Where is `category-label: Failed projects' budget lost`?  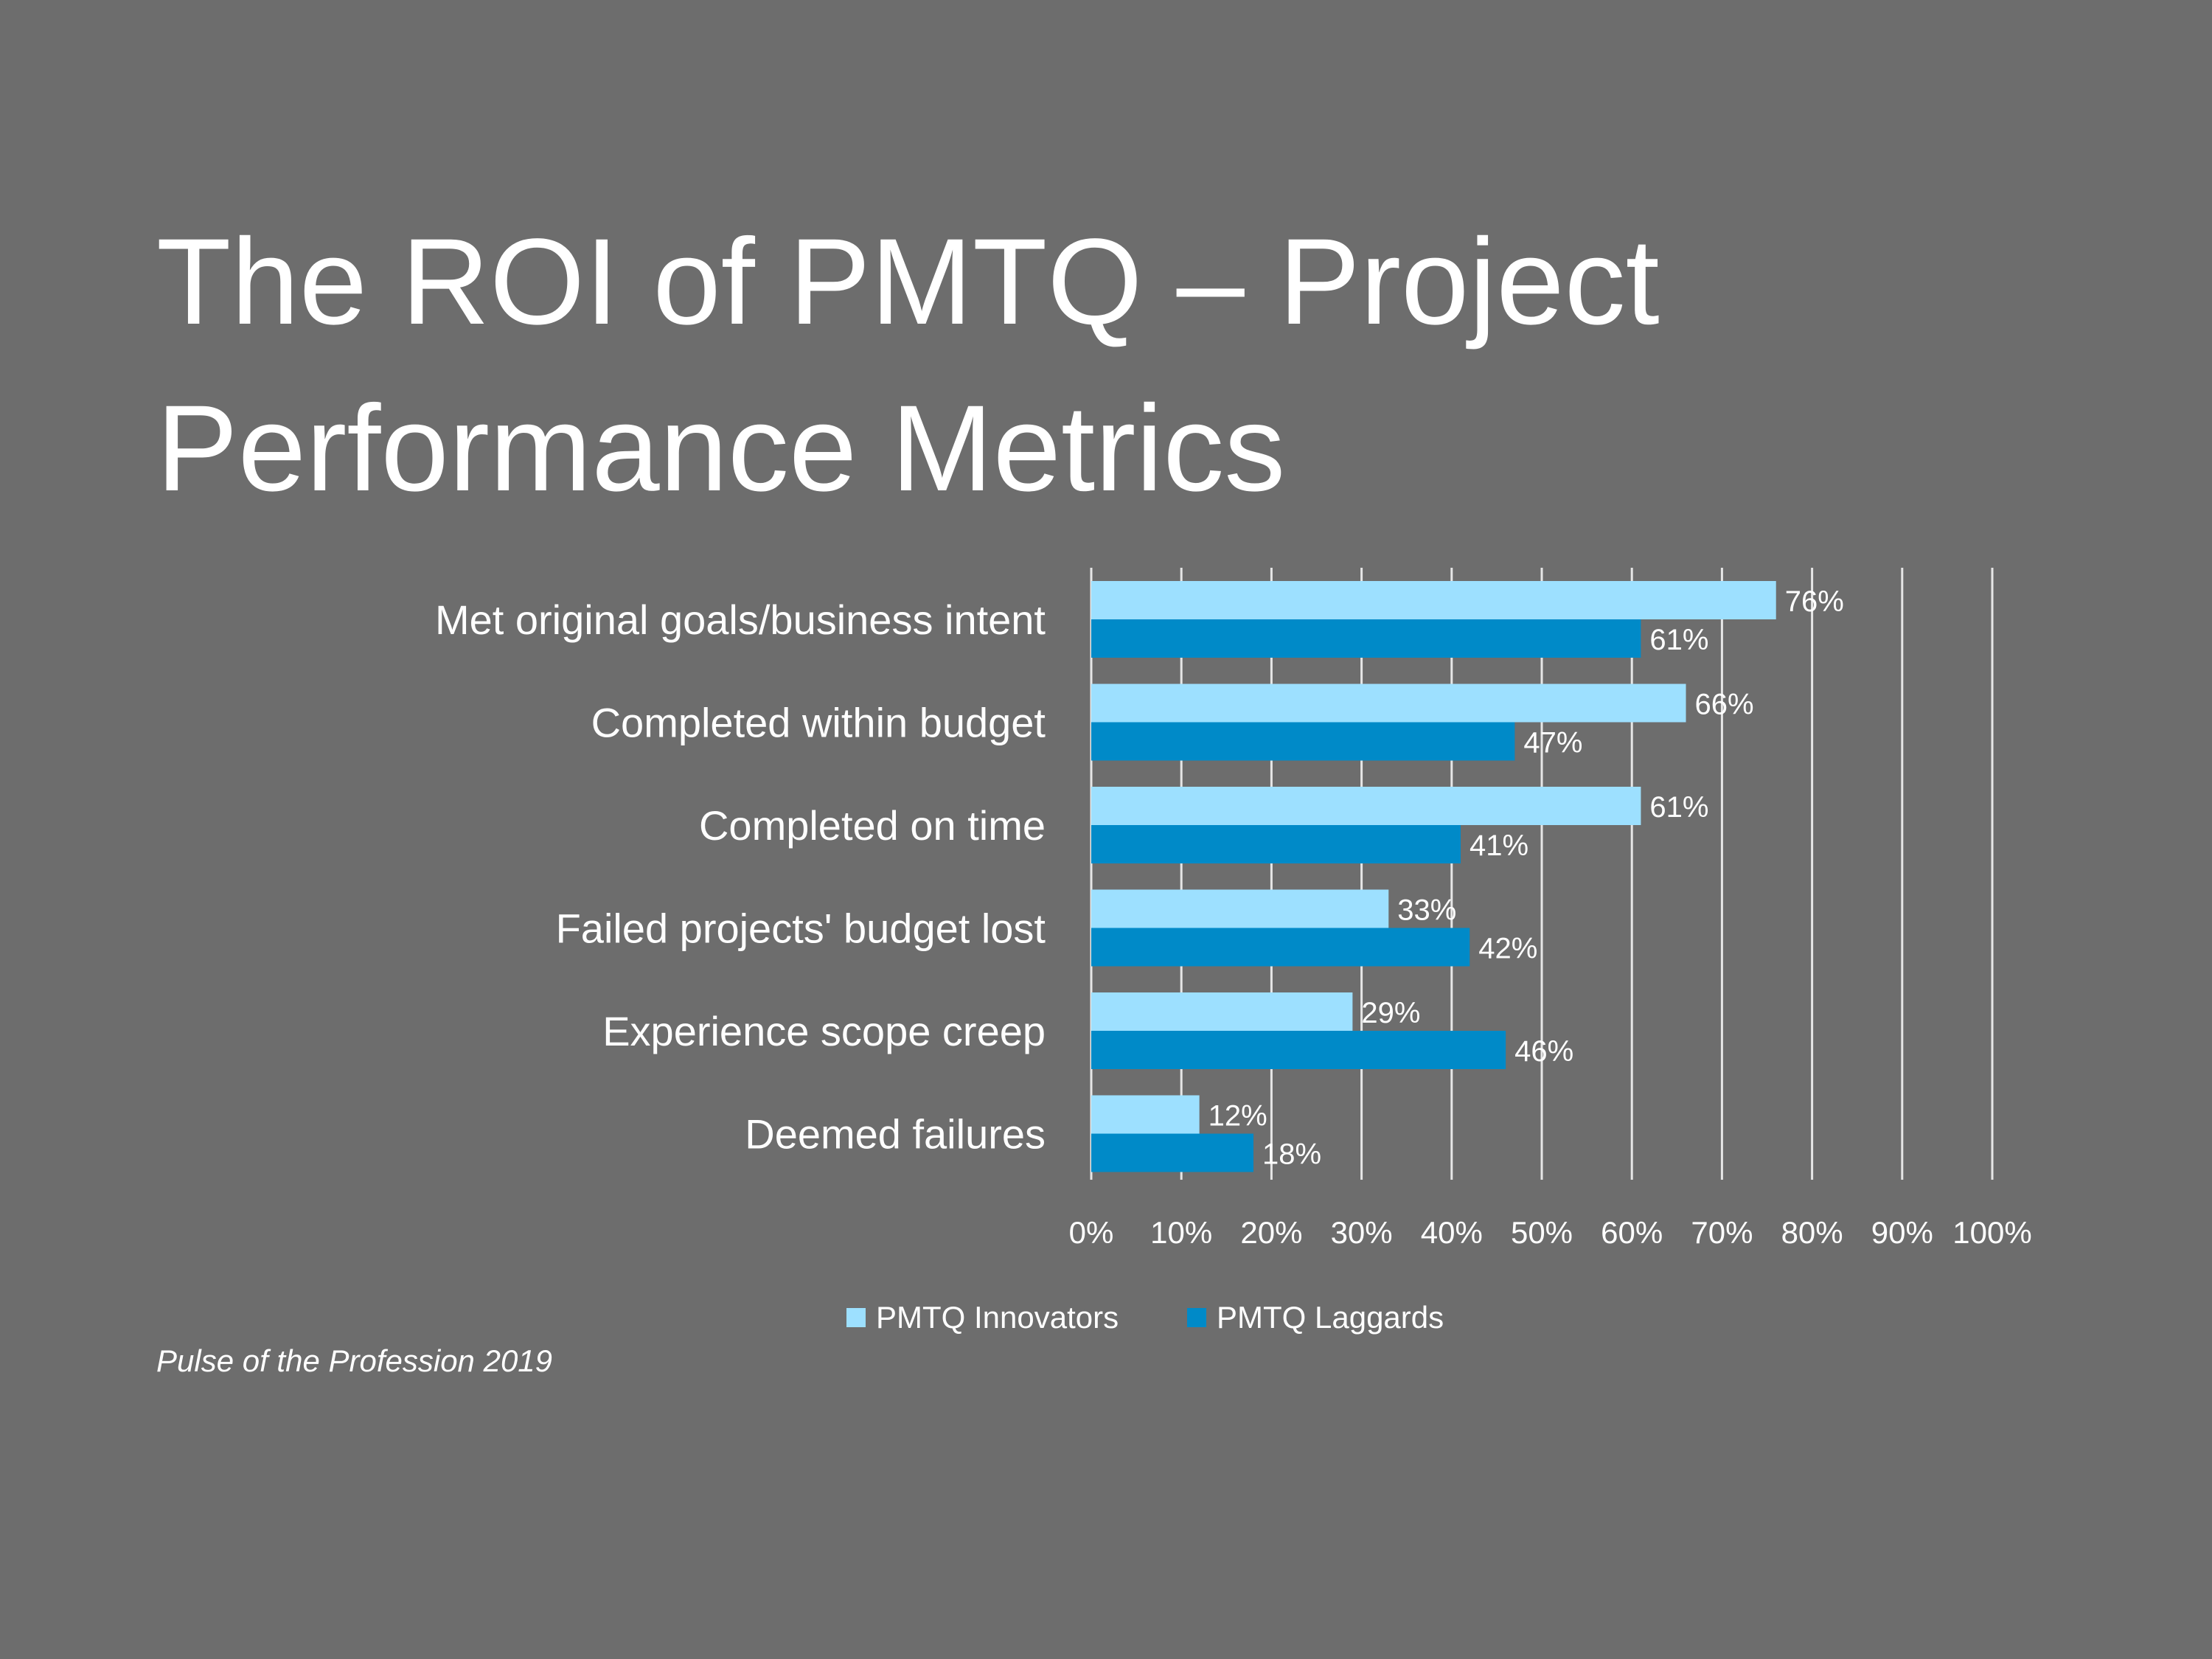
category-label: Failed projects' budget lost is located at coordinates (801, 928).